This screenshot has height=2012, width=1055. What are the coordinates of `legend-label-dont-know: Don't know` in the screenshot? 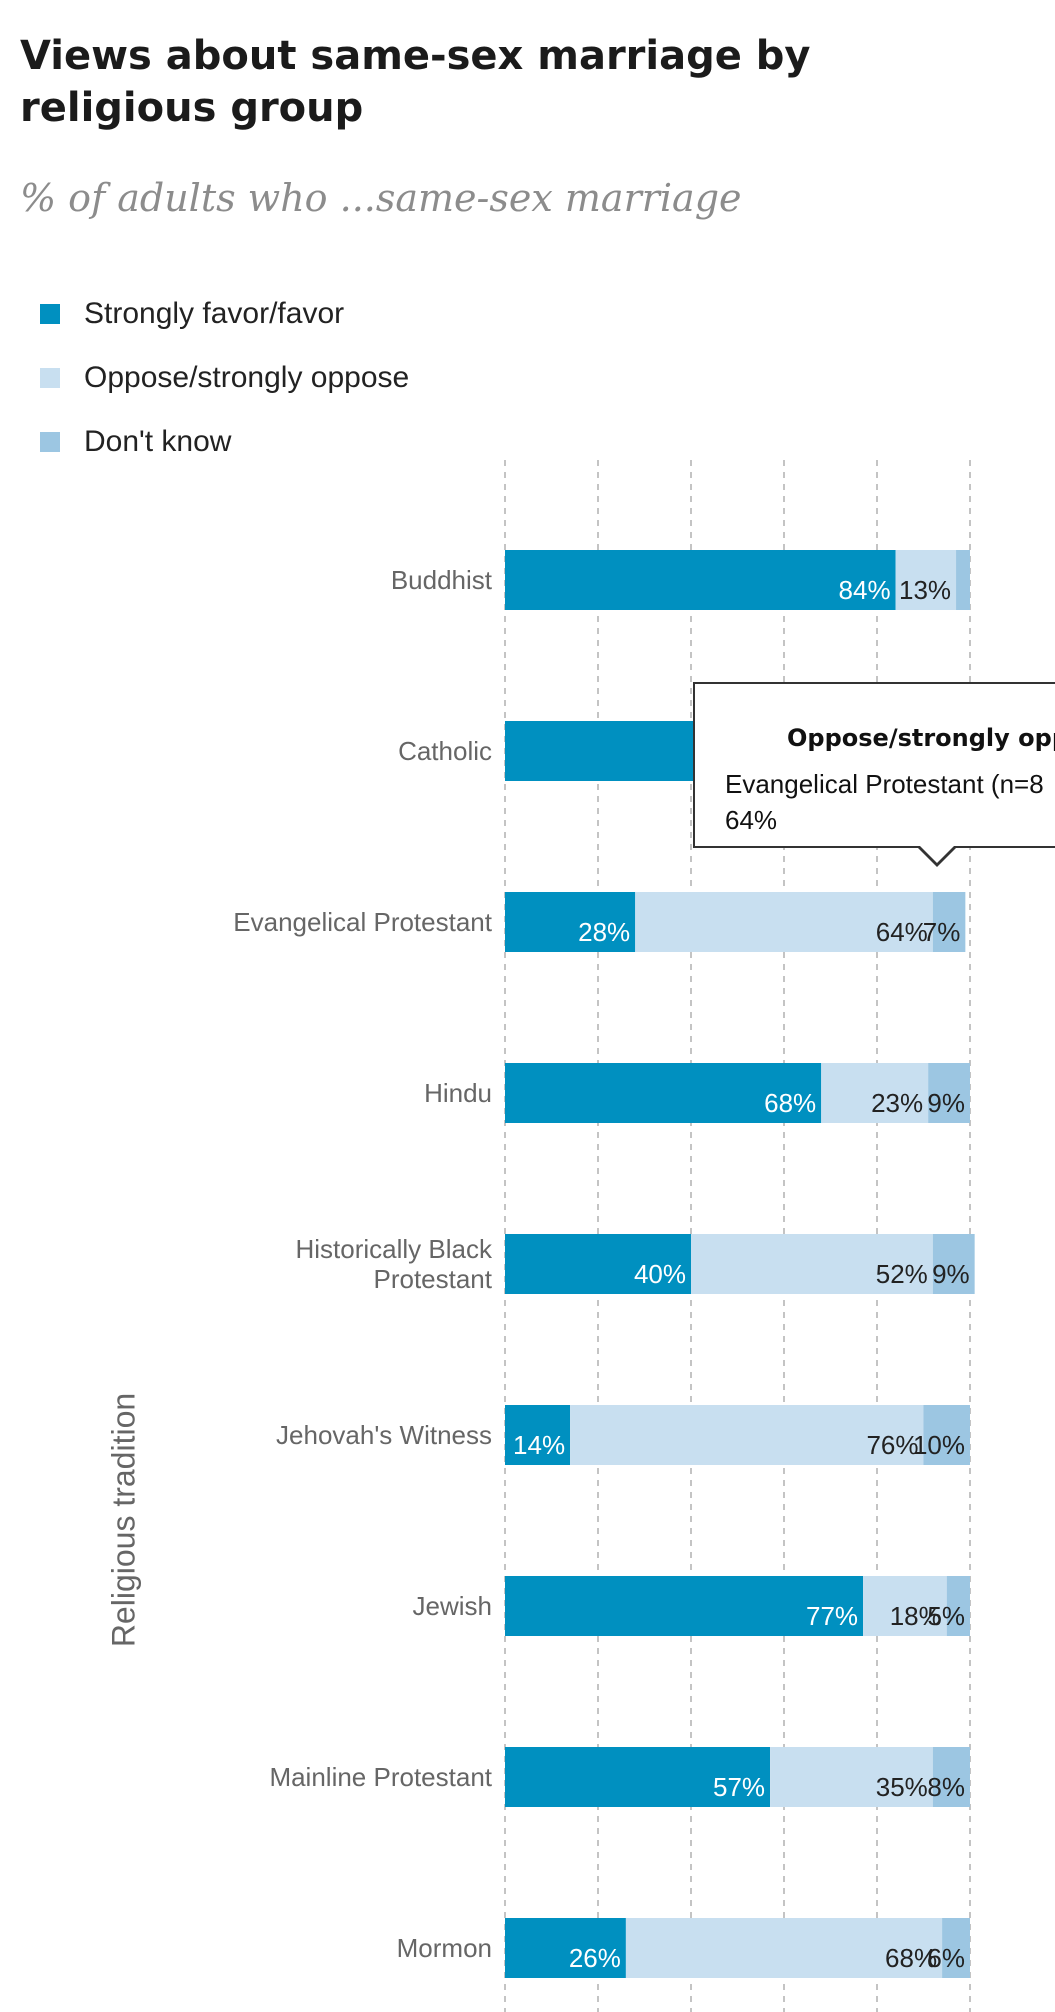 It's located at (158, 441).